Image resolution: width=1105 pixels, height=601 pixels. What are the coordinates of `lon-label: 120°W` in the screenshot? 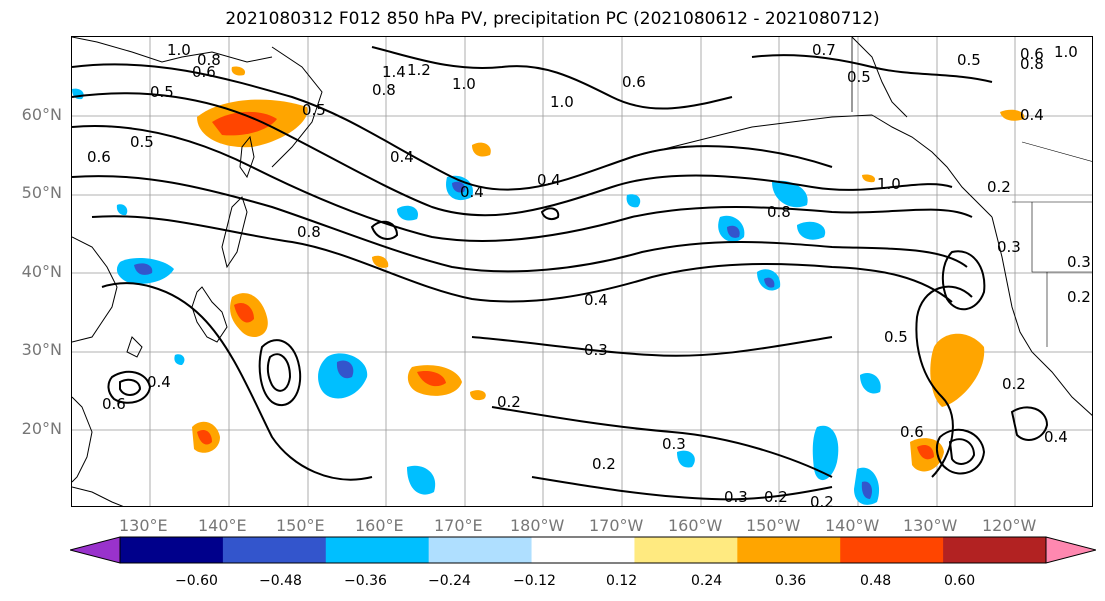 It's located at (1009, 525).